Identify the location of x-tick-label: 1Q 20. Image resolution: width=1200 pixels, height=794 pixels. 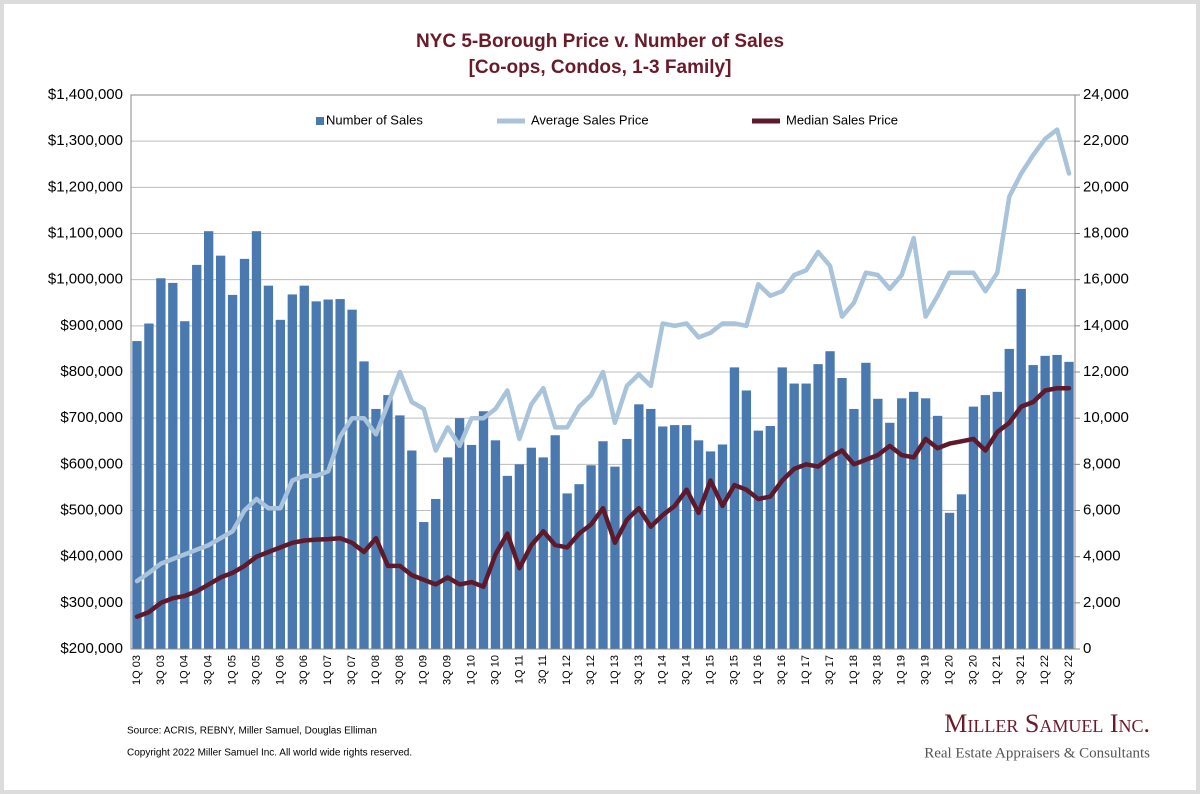
(949, 670).